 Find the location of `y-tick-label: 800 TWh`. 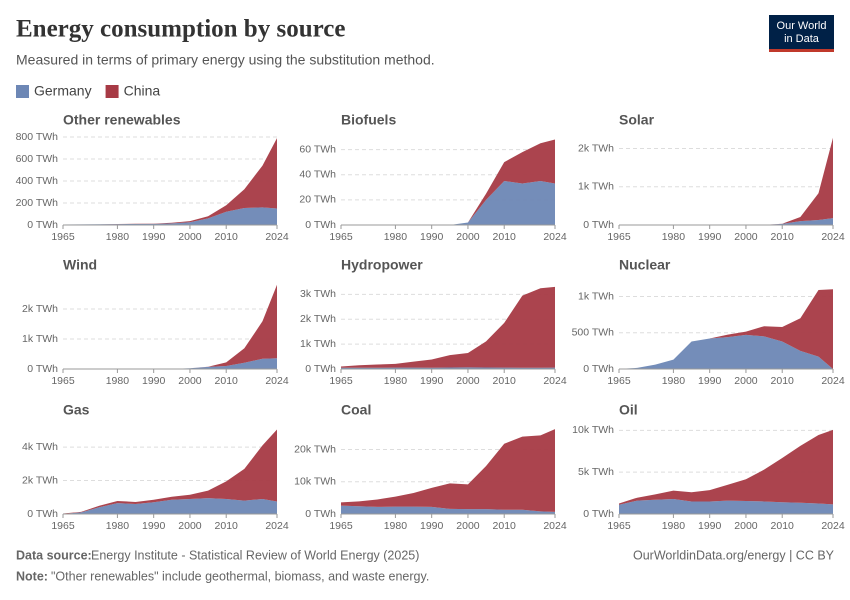

y-tick-label: 800 TWh is located at coordinates (37, 137).